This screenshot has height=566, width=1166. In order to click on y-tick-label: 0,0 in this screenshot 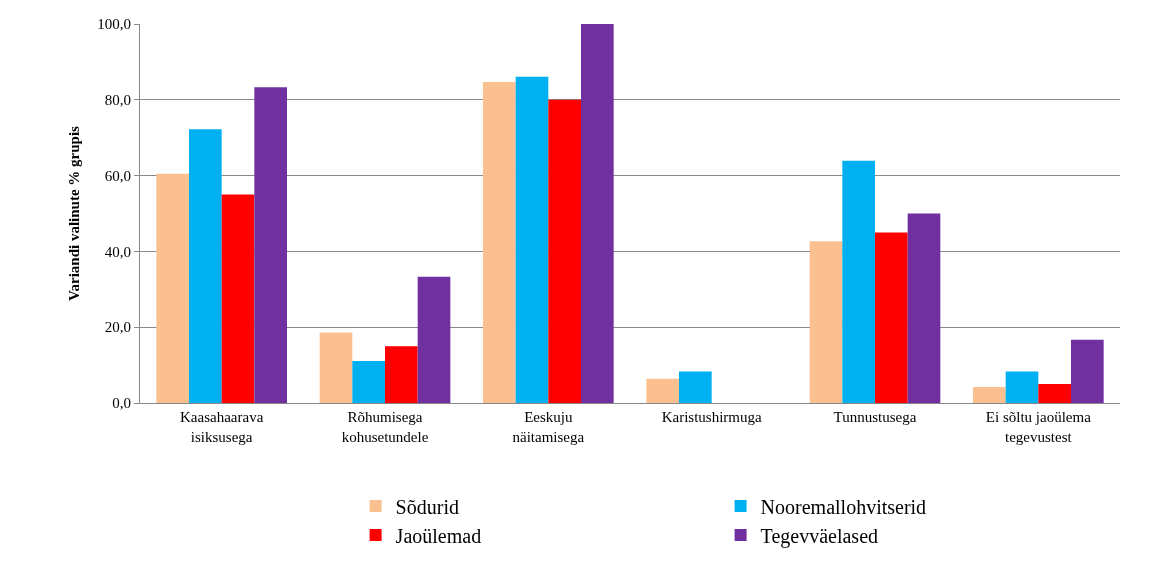, I will do `click(121, 403)`.